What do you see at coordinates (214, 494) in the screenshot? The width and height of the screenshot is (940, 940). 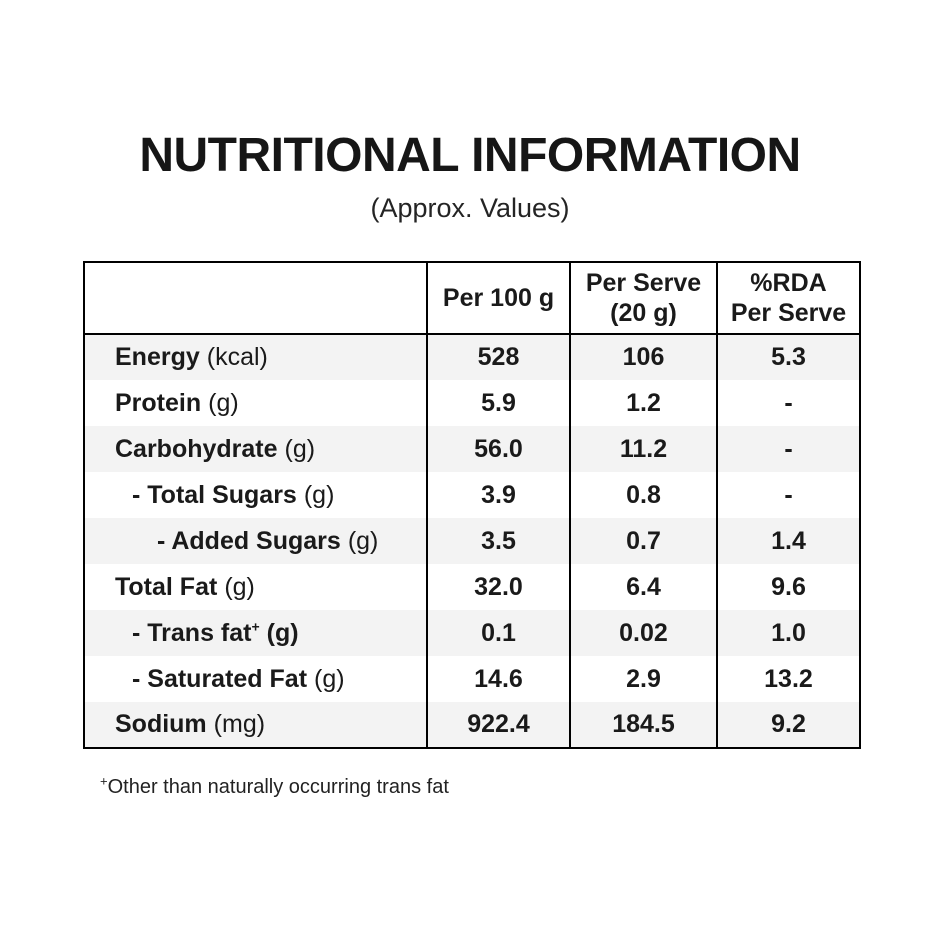 I see `nutrient-name: - Total Sugars` at bounding box center [214, 494].